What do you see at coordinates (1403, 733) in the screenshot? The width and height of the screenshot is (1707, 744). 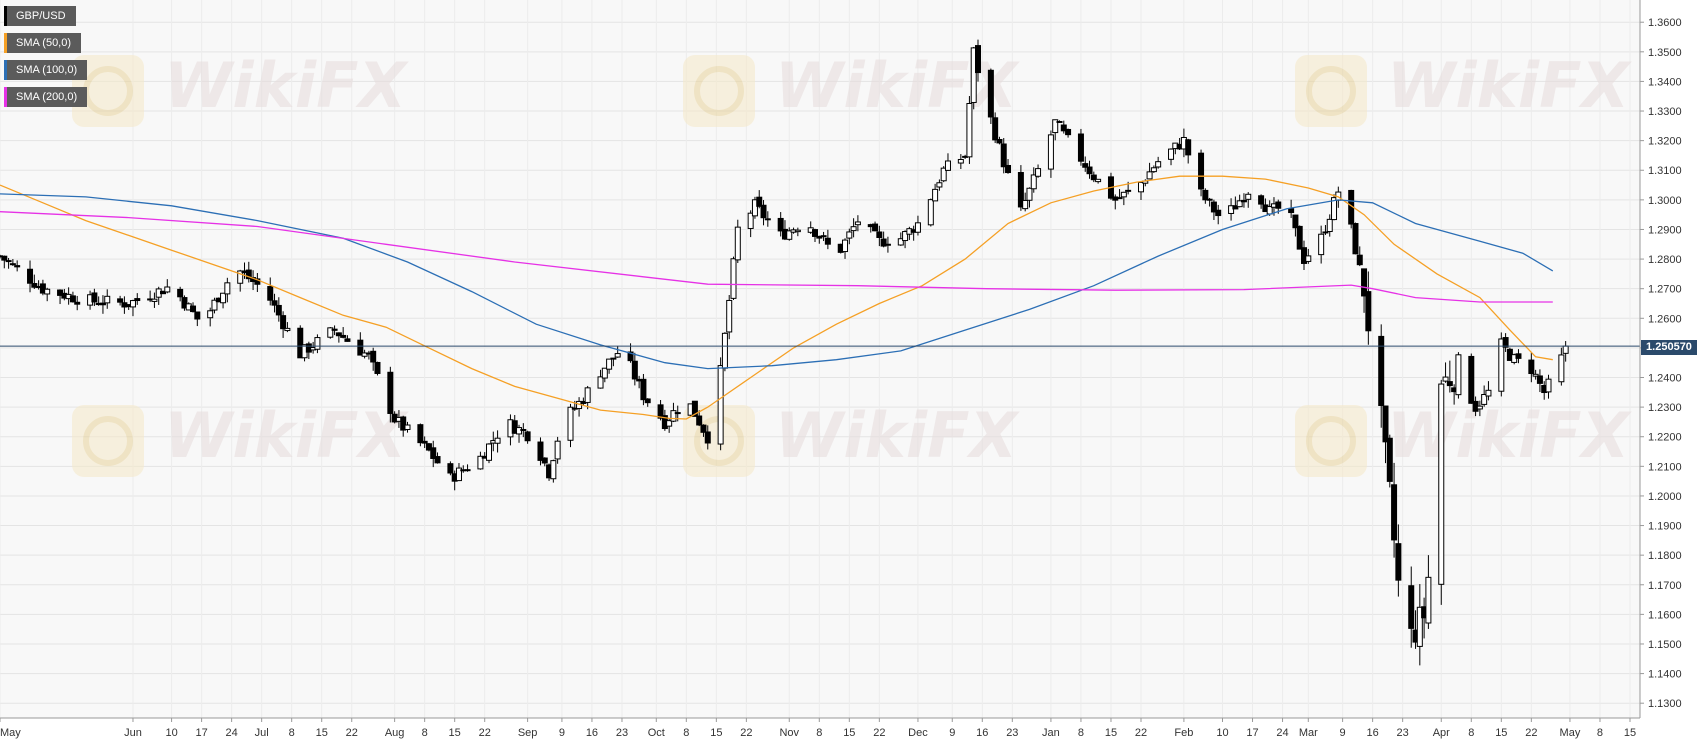 I see `x-tick-label: 23` at bounding box center [1403, 733].